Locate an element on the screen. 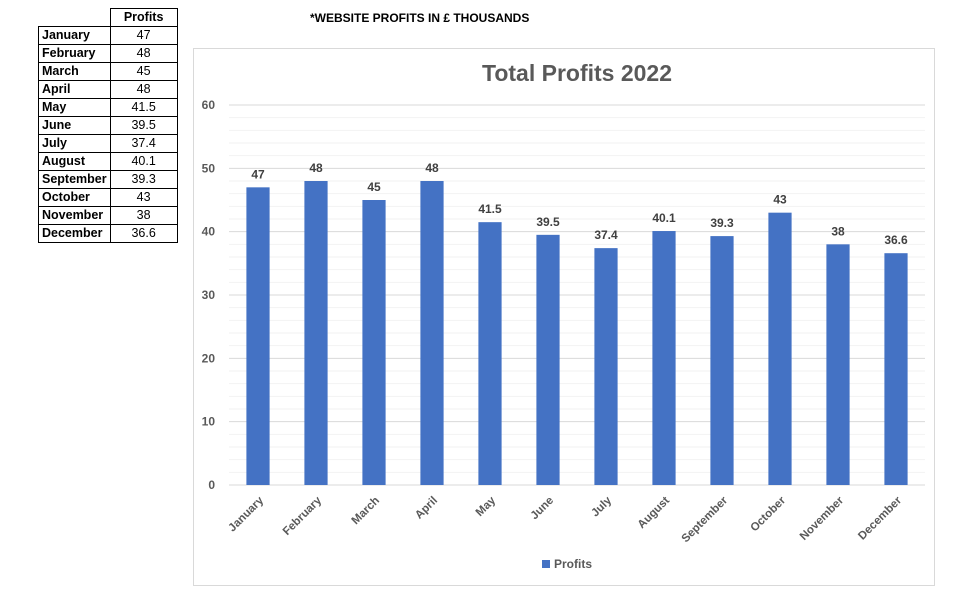 This screenshot has height=605, width=968. table-value-cell: 37.4 is located at coordinates (143, 143).